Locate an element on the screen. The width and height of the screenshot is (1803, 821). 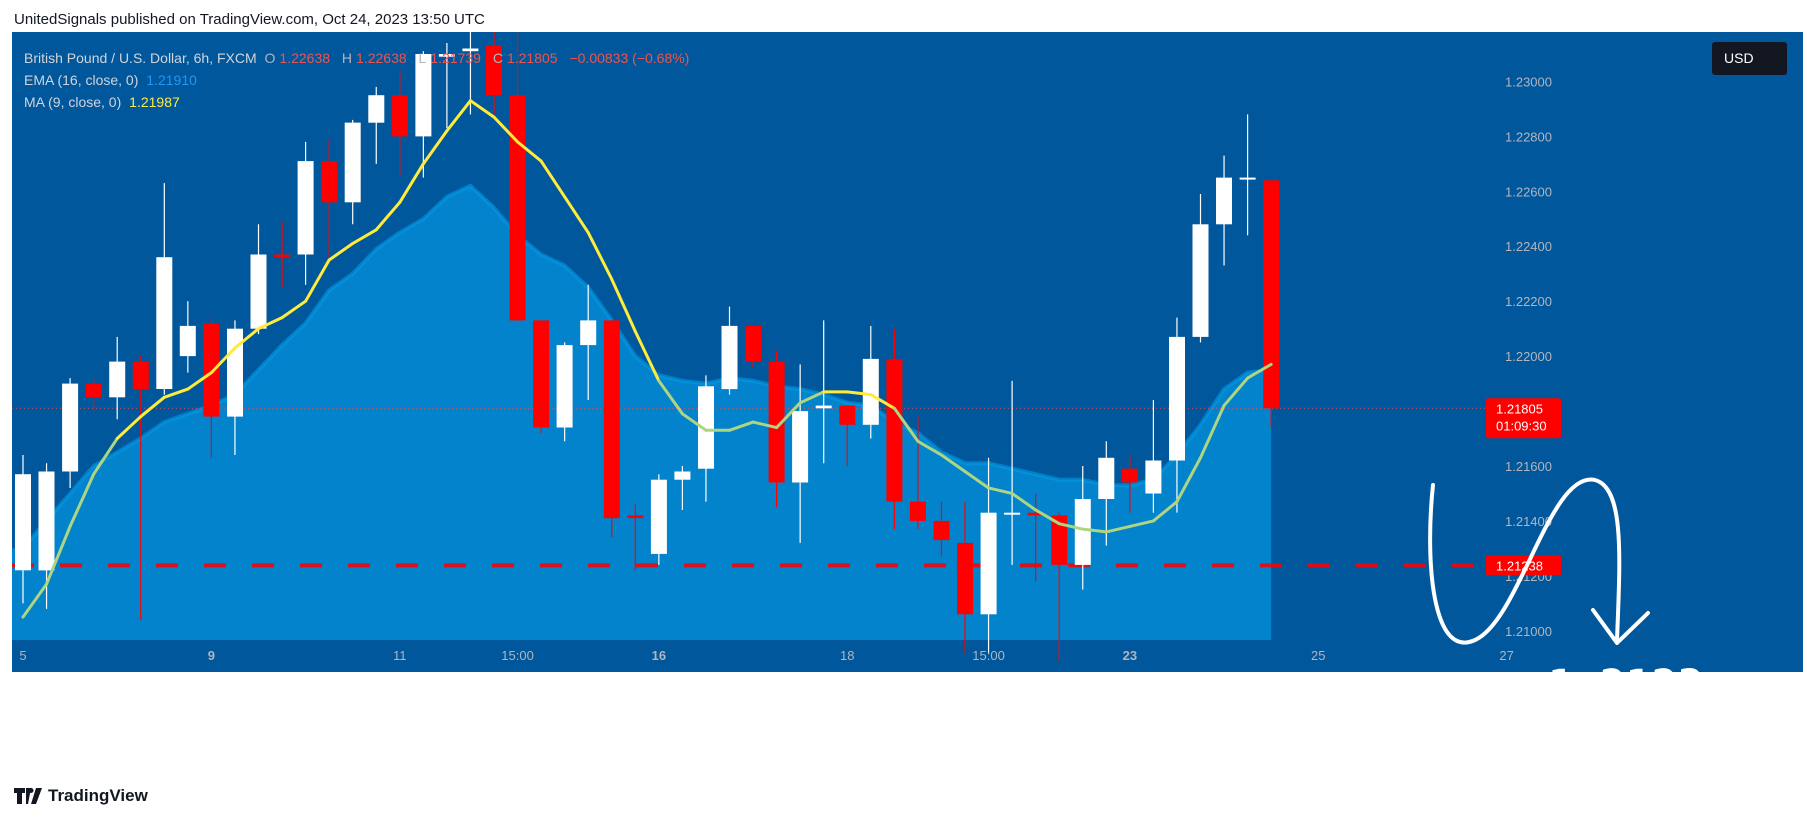
legend-ma-label: MA (9, close, 0) is located at coordinates (73, 102).